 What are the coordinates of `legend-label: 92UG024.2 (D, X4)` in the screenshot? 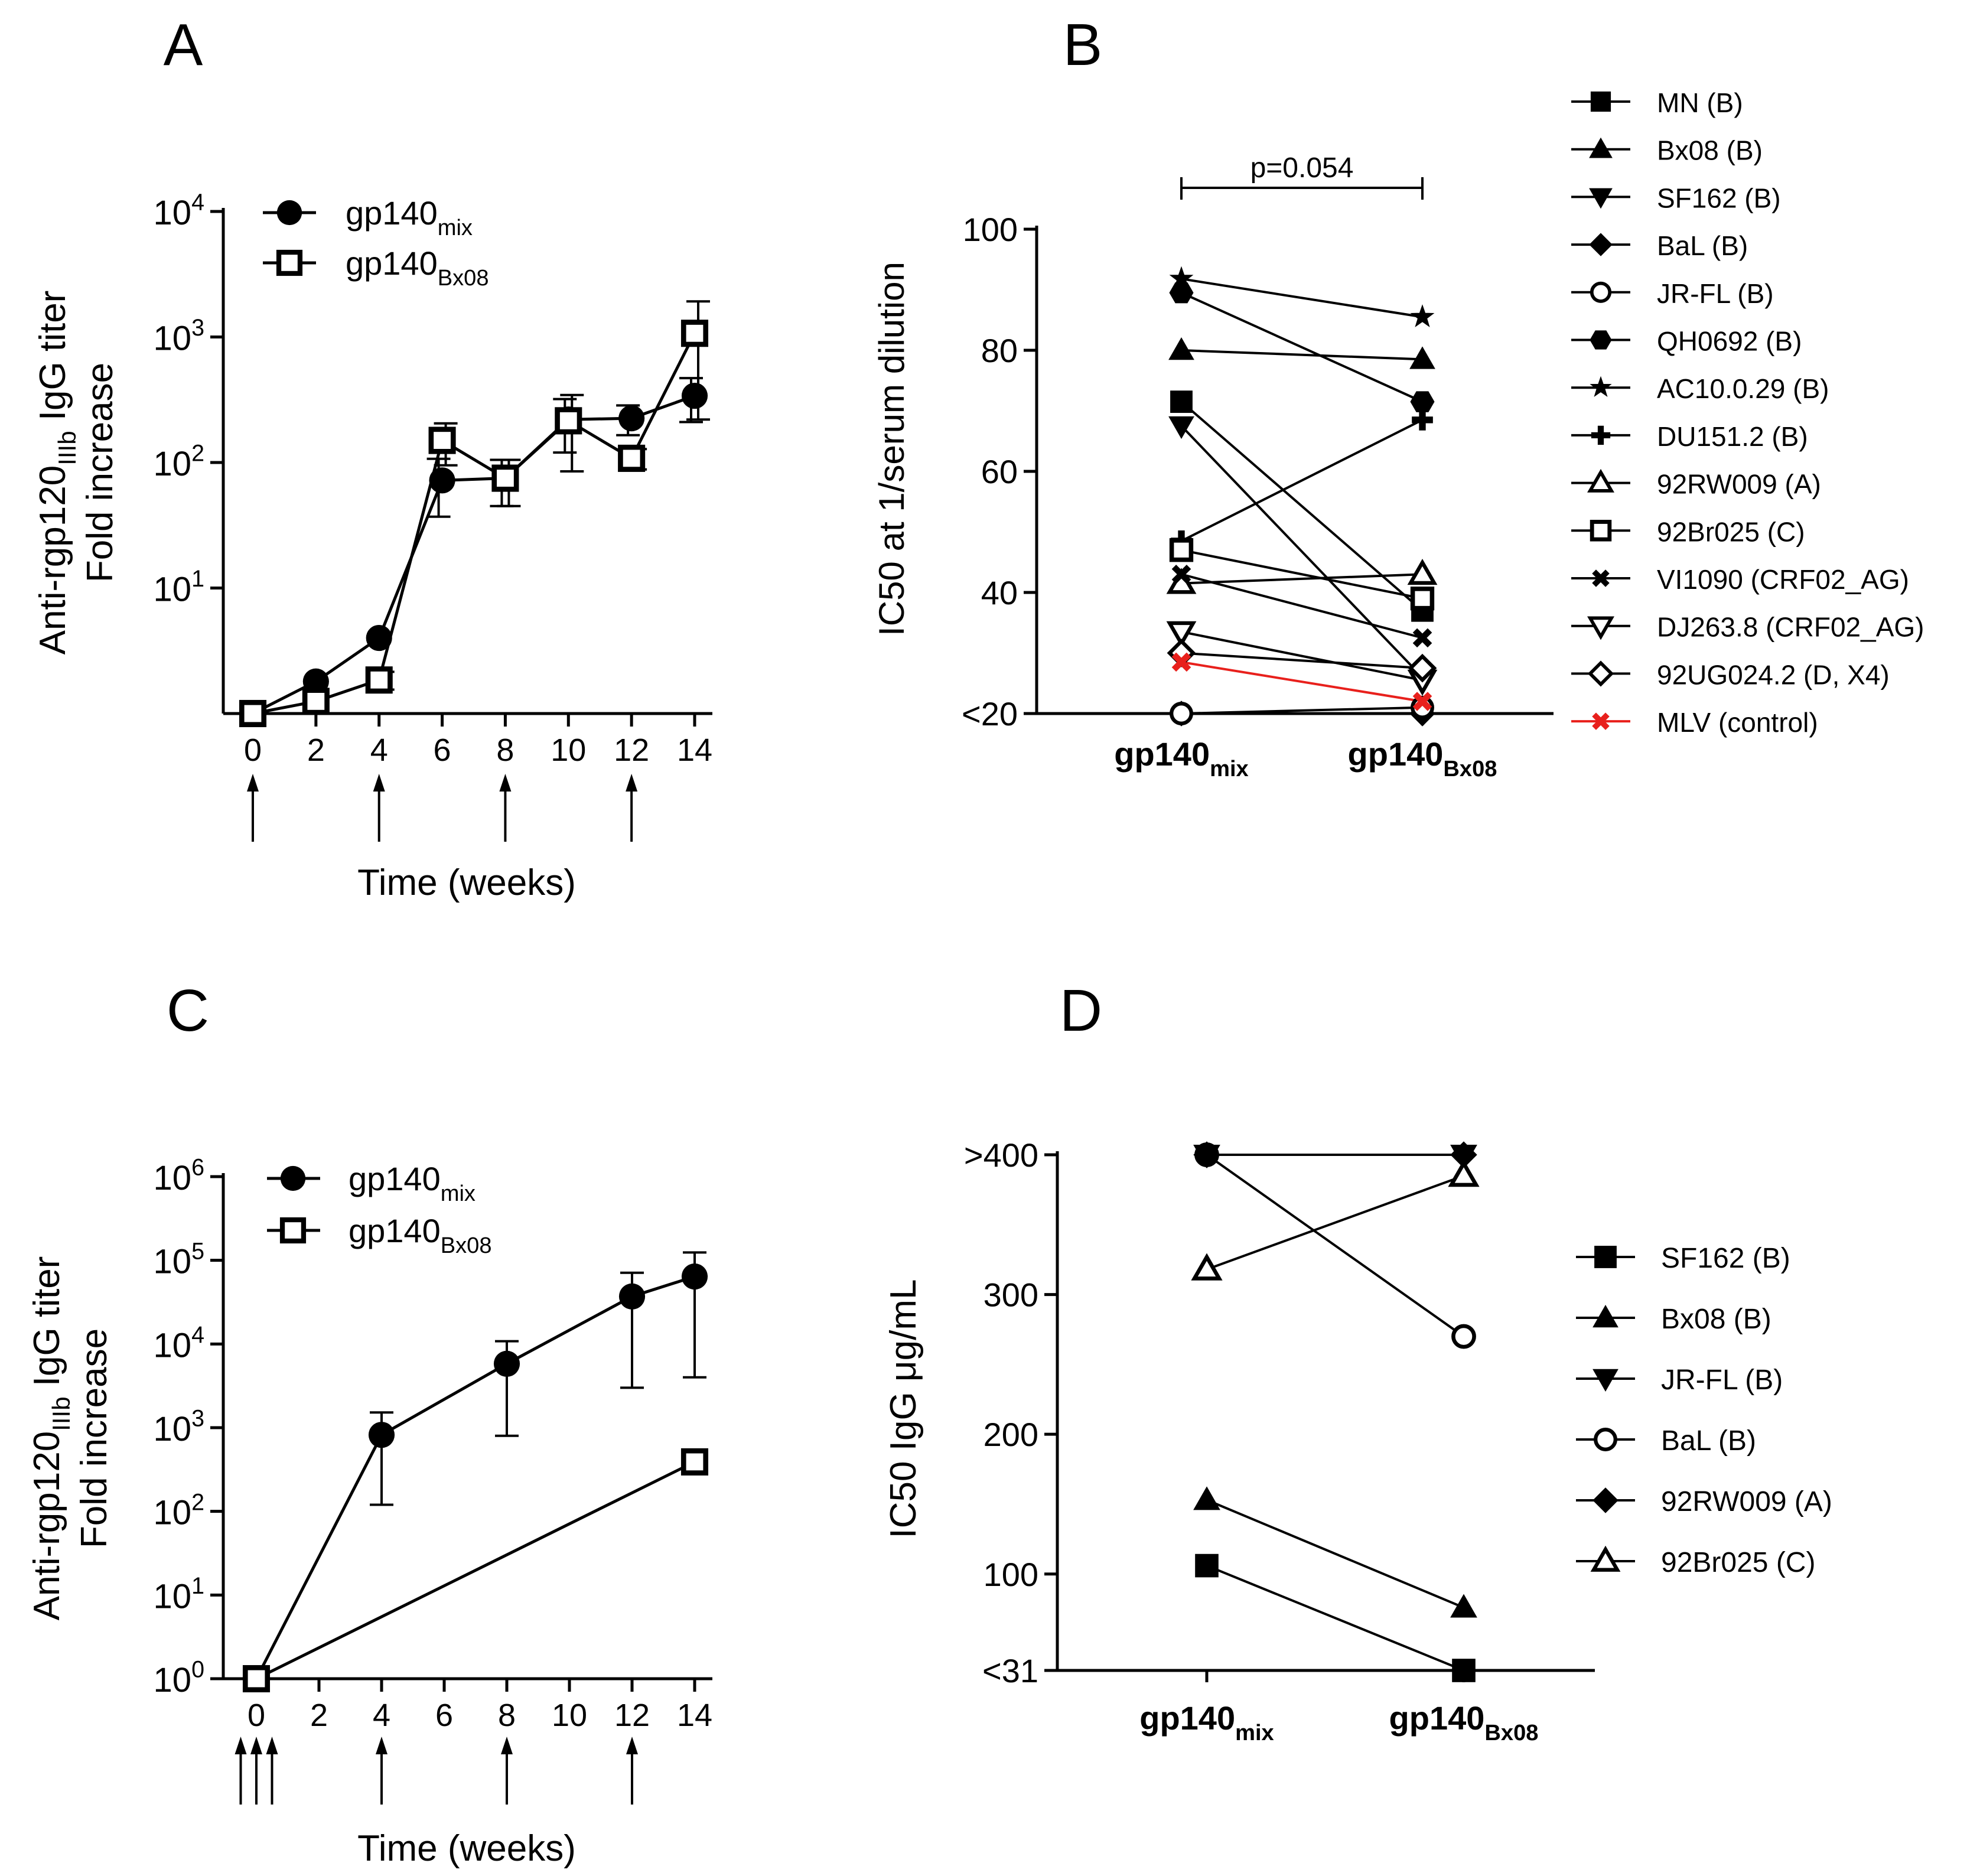 It's located at (1773, 674).